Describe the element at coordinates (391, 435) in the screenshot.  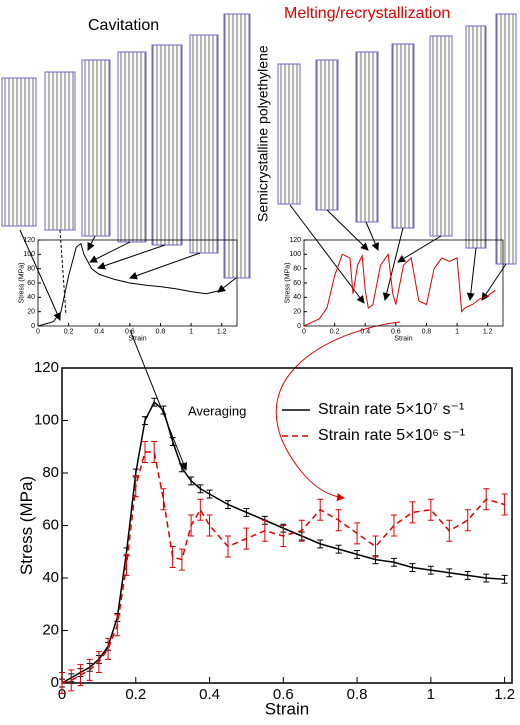
I see `legend-label: Strain rate 5×10⁶ s⁻¹` at that location.